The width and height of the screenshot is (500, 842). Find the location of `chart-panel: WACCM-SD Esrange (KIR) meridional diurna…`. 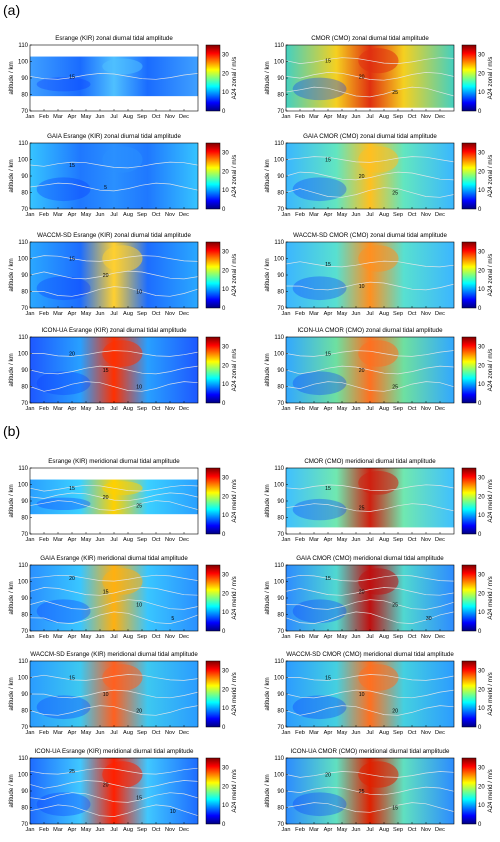

chart-panel: WACCM-SD Esrange (KIR) meridional diurna… is located at coordinates (123, 693).